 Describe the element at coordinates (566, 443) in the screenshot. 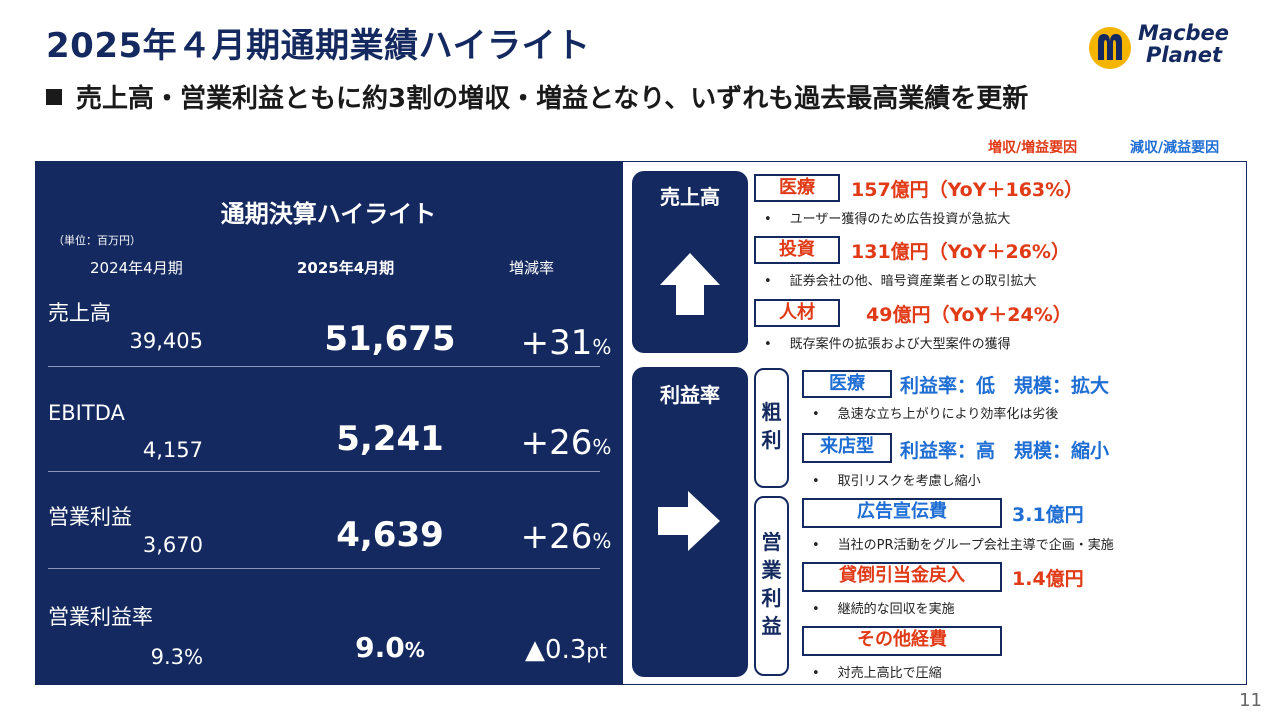

I see `rate-value-ebitda: +26%` at that location.